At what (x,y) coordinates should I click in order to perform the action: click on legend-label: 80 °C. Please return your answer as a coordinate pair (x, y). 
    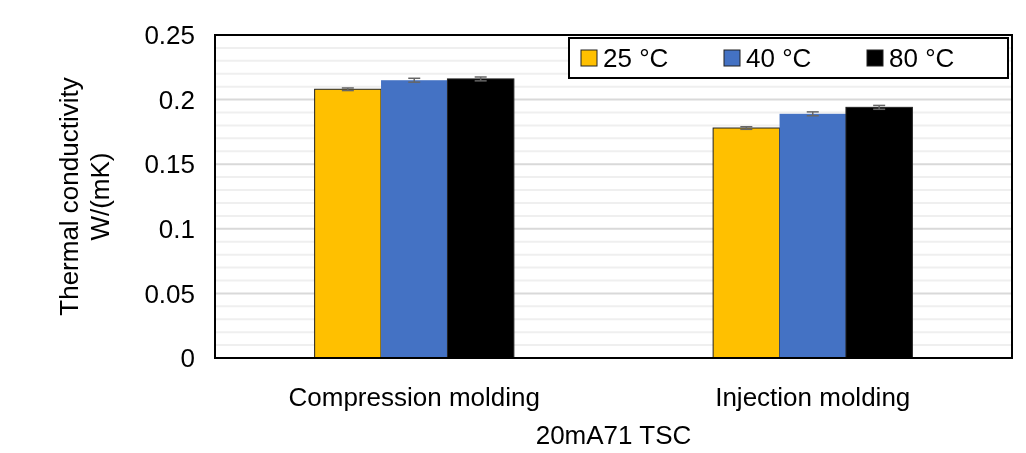
    Looking at the image, I should click on (922, 58).